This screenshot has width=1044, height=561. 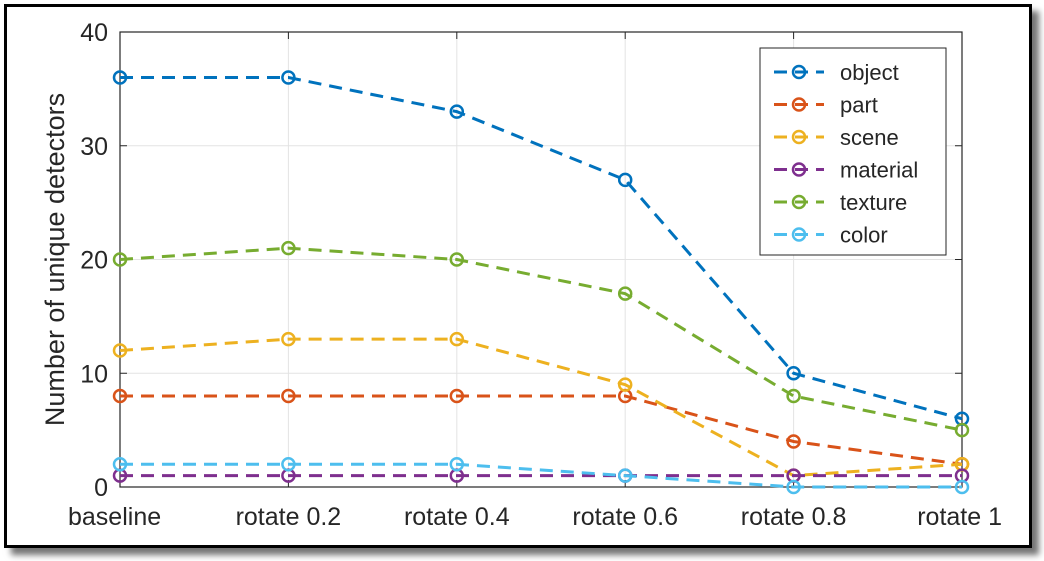 I want to click on x-tick-label: rotate 0.2, so click(x=289, y=517).